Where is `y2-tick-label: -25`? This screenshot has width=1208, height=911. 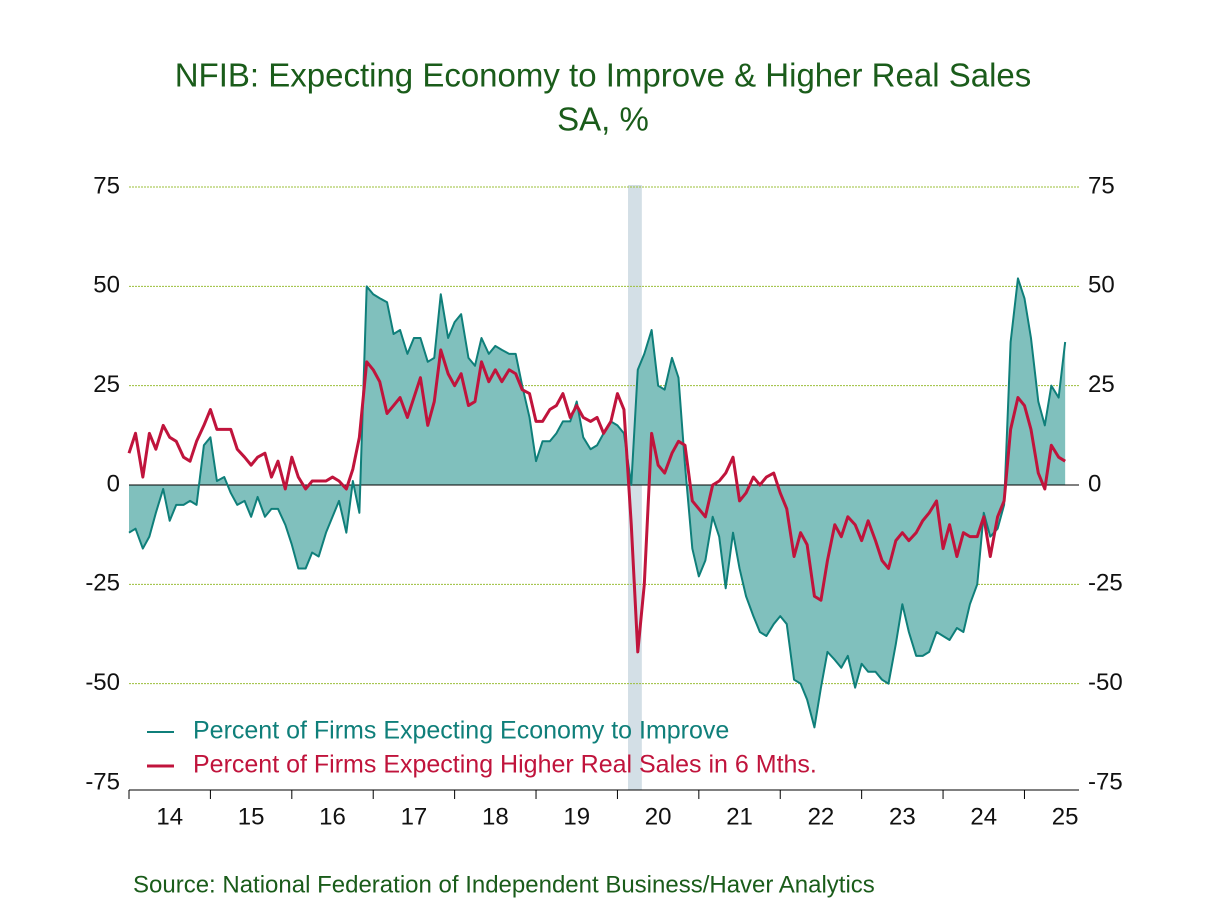
y2-tick-label: -25 is located at coordinates (1105, 583).